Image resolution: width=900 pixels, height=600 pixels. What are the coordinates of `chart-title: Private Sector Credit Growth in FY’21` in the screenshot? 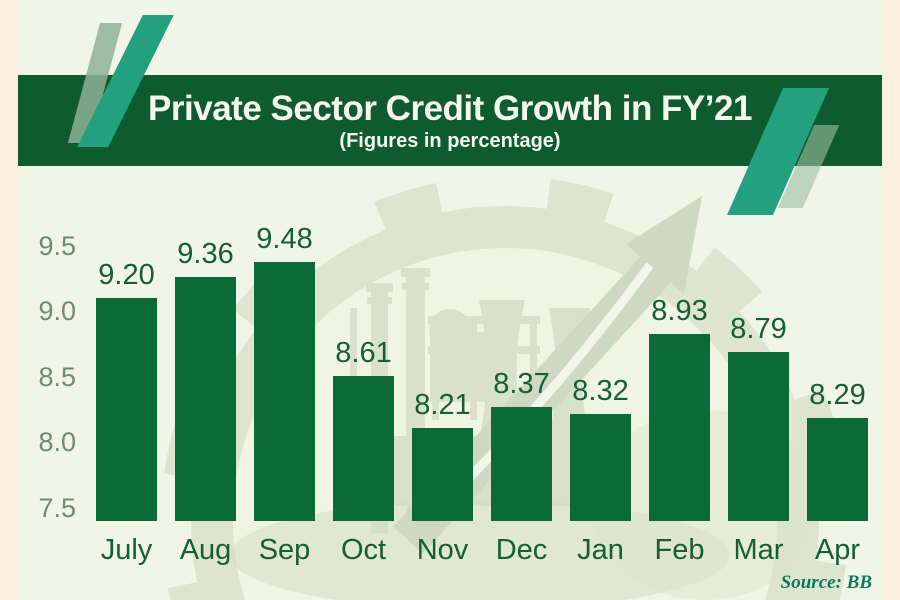 It's located at (450, 108).